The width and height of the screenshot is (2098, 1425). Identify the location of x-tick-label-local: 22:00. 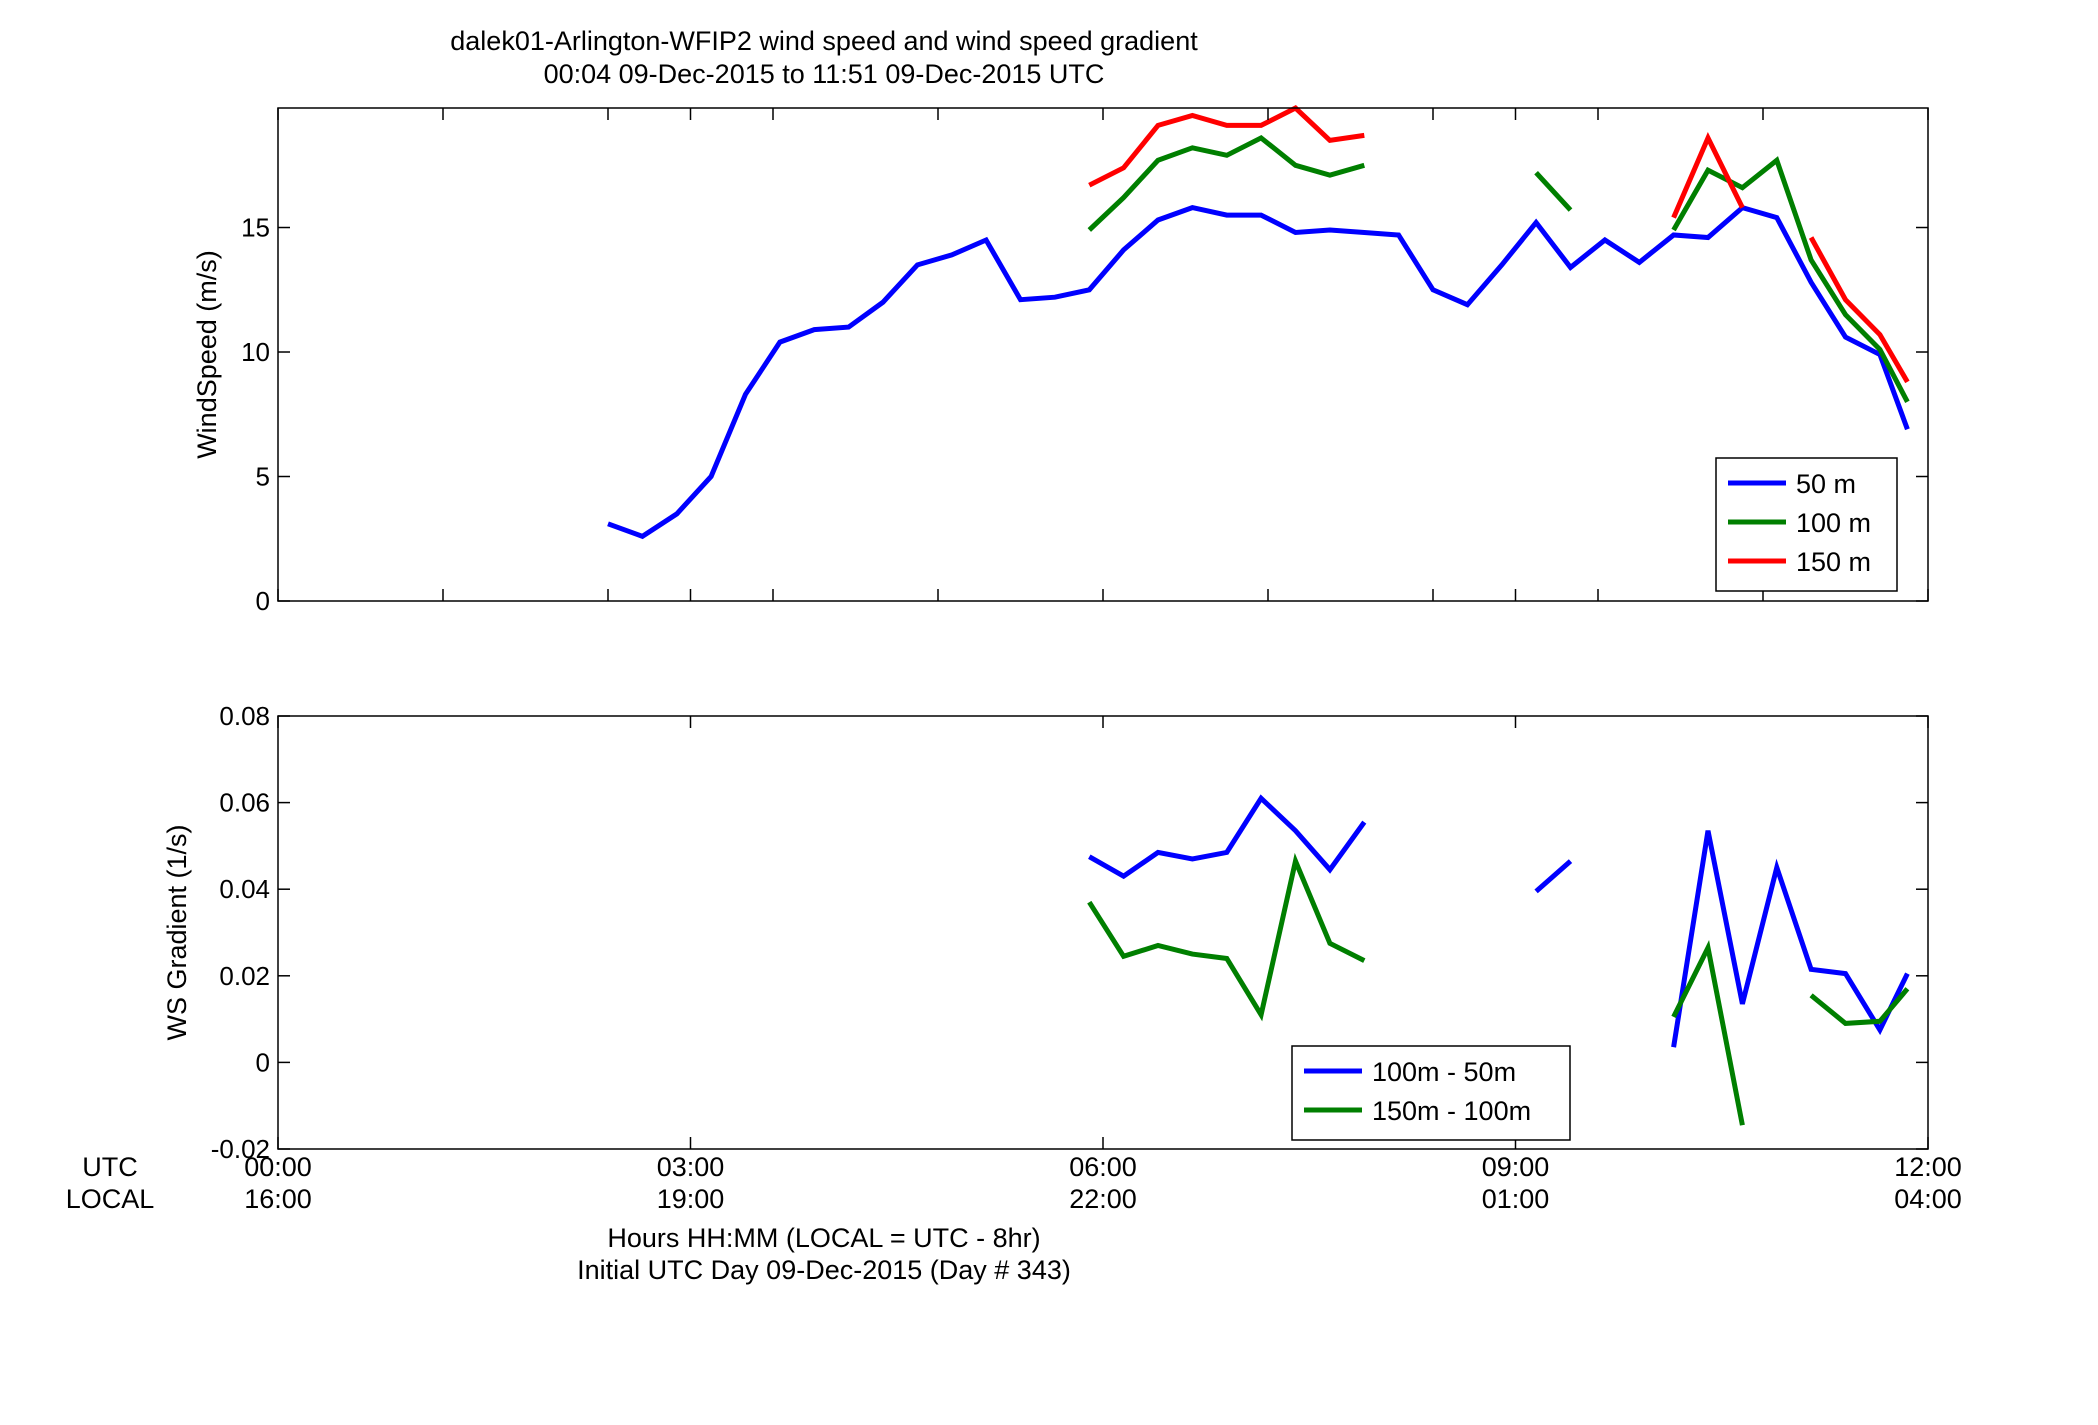
(1103, 1199).